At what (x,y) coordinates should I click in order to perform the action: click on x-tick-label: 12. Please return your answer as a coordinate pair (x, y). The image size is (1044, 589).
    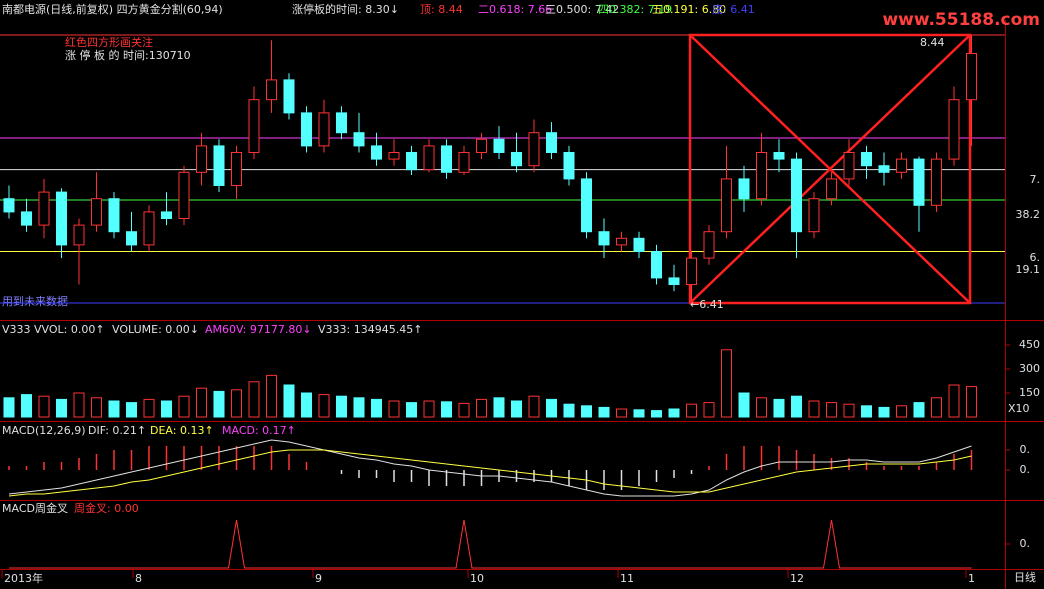
    Looking at the image, I should click on (797, 578).